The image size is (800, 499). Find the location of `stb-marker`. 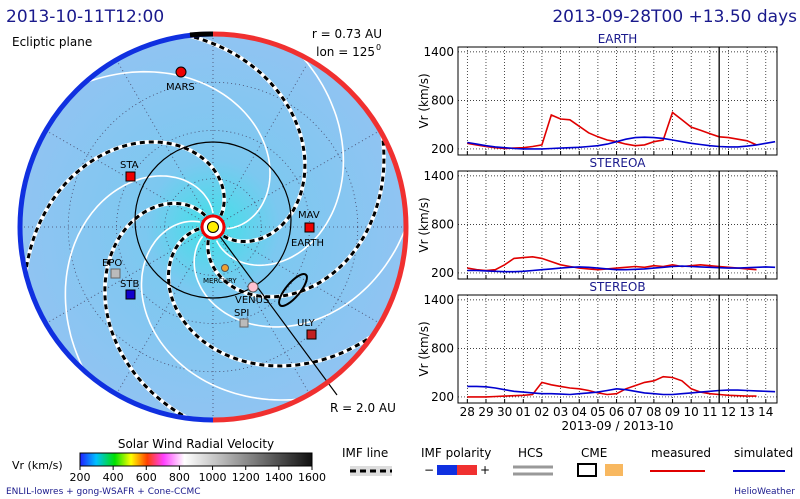

stb-marker is located at coordinates (130, 294).